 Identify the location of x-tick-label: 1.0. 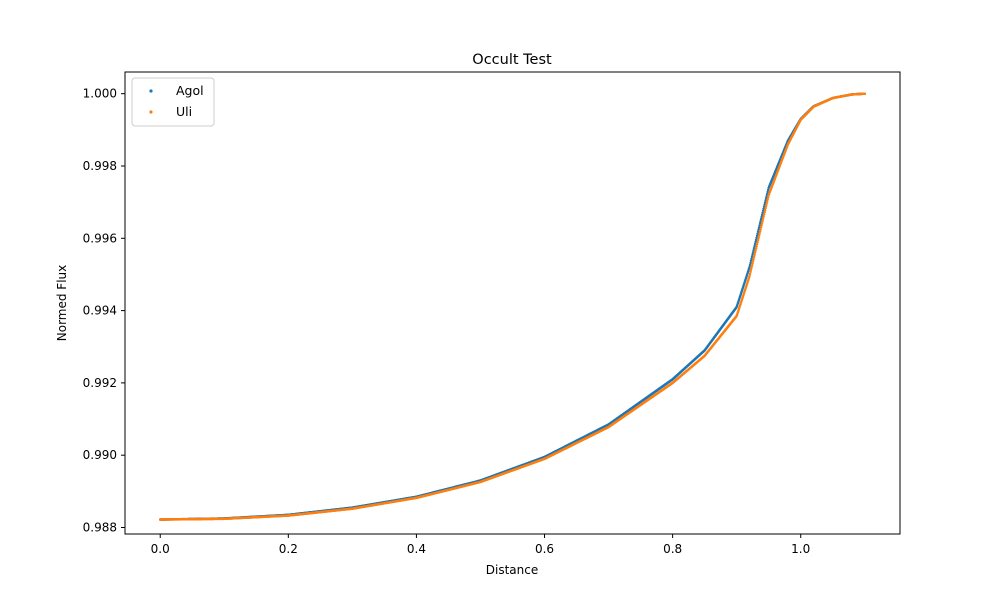
(800, 549).